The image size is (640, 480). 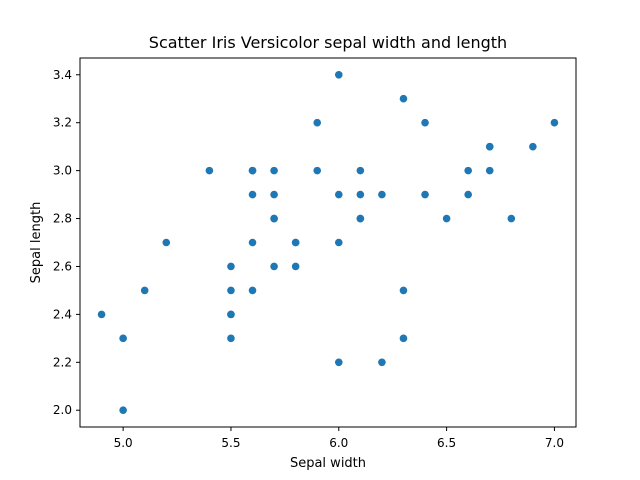 What do you see at coordinates (62, 266) in the screenshot?
I see `y-tick-label: 2.6` at bounding box center [62, 266].